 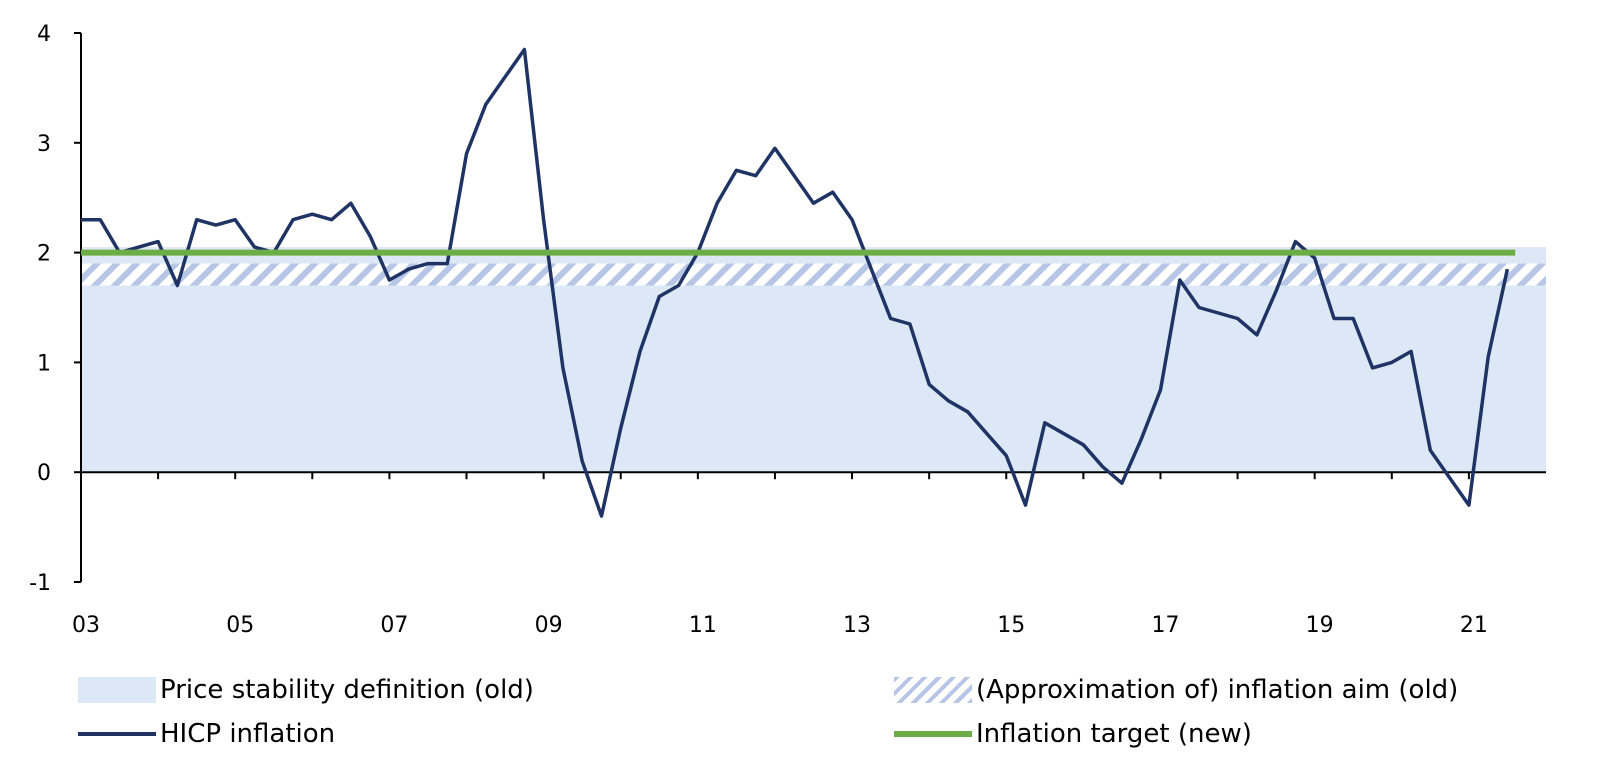 I want to click on y-tick-label: 1, so click(x=44, y=363).